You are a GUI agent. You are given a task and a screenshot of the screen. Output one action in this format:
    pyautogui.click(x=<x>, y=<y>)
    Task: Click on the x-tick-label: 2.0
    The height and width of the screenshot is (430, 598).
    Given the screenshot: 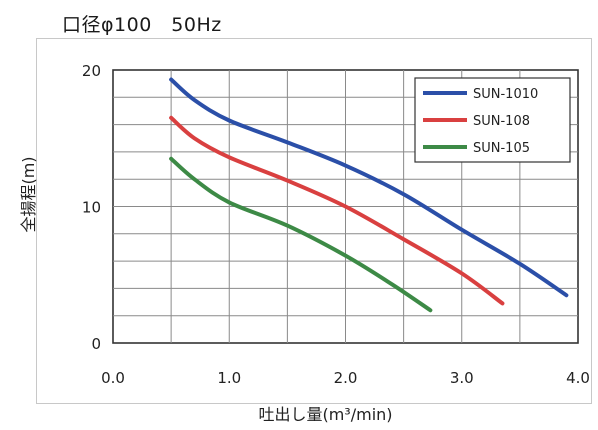 What is the action you would take?
    pyautogui.click(x=346, y=378)
    